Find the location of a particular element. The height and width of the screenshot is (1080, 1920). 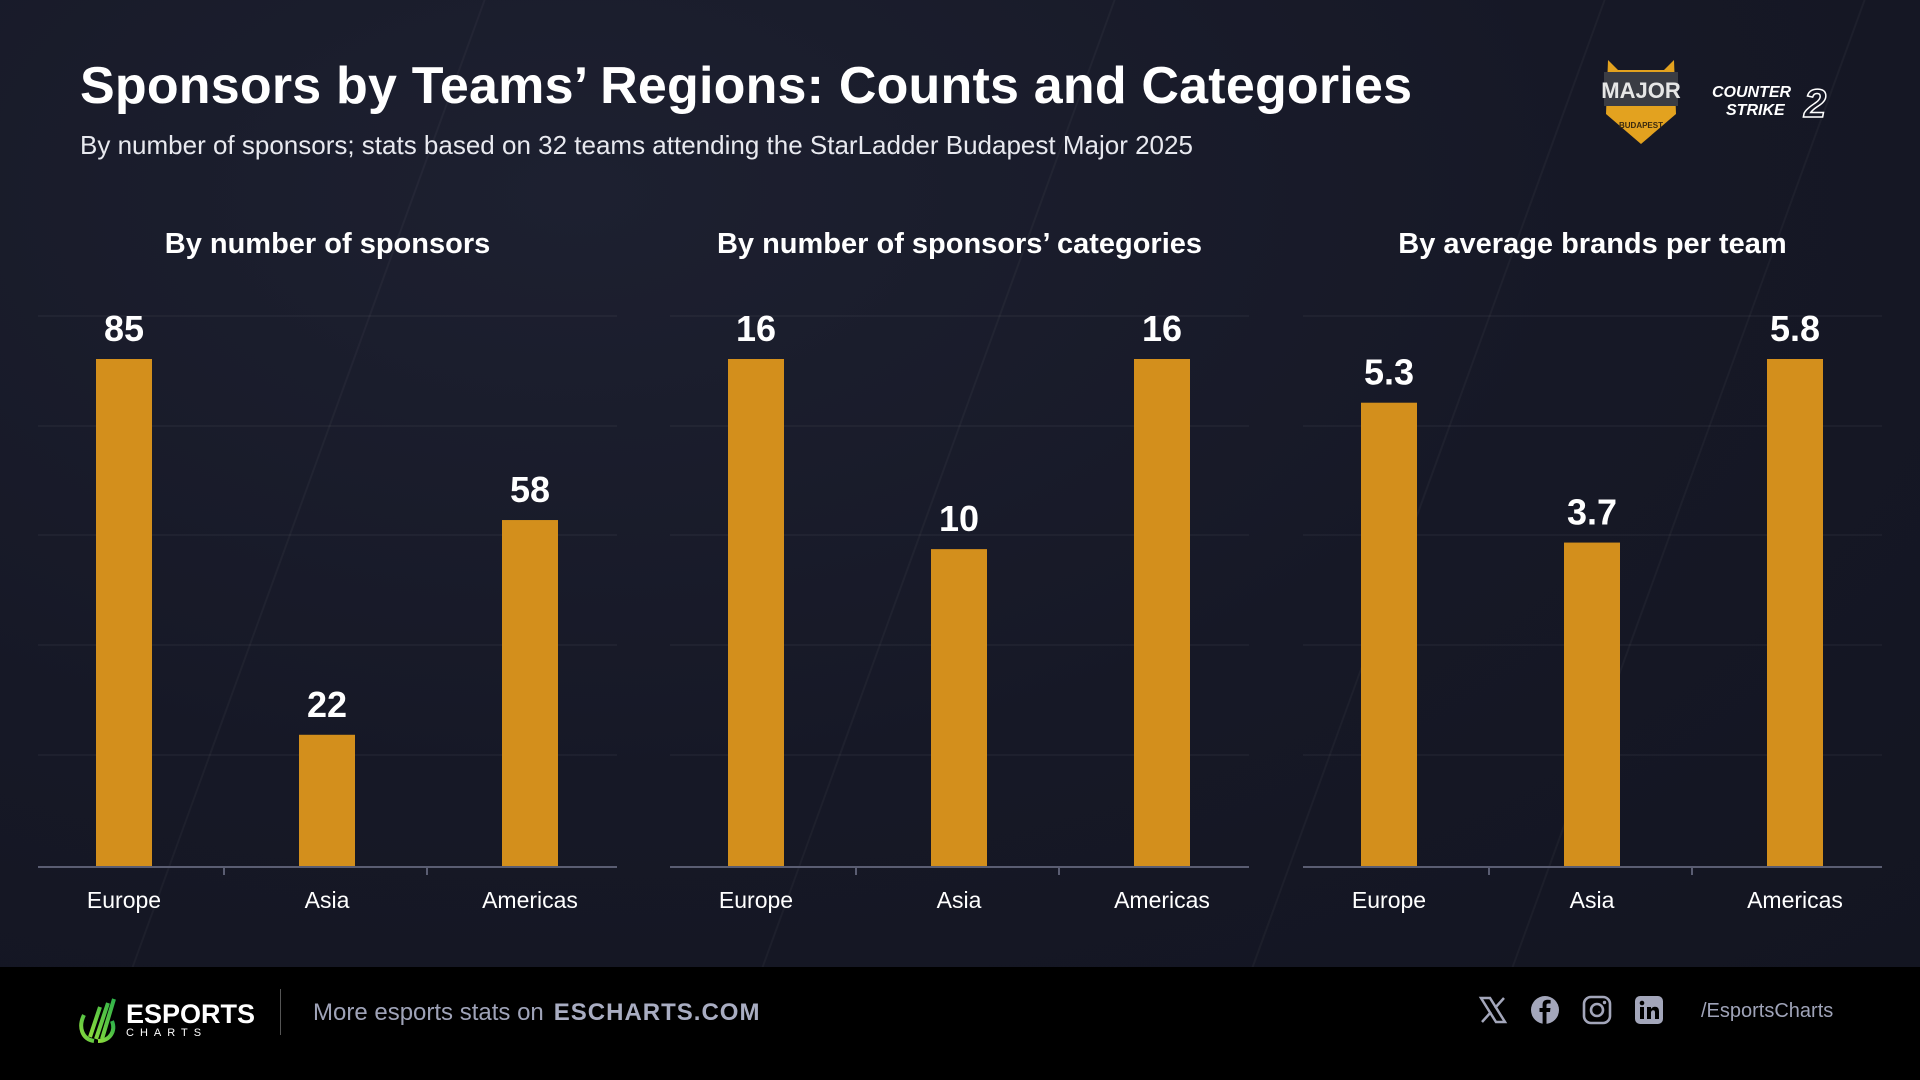

data-label: 85 is located at coordinates (124, 328).